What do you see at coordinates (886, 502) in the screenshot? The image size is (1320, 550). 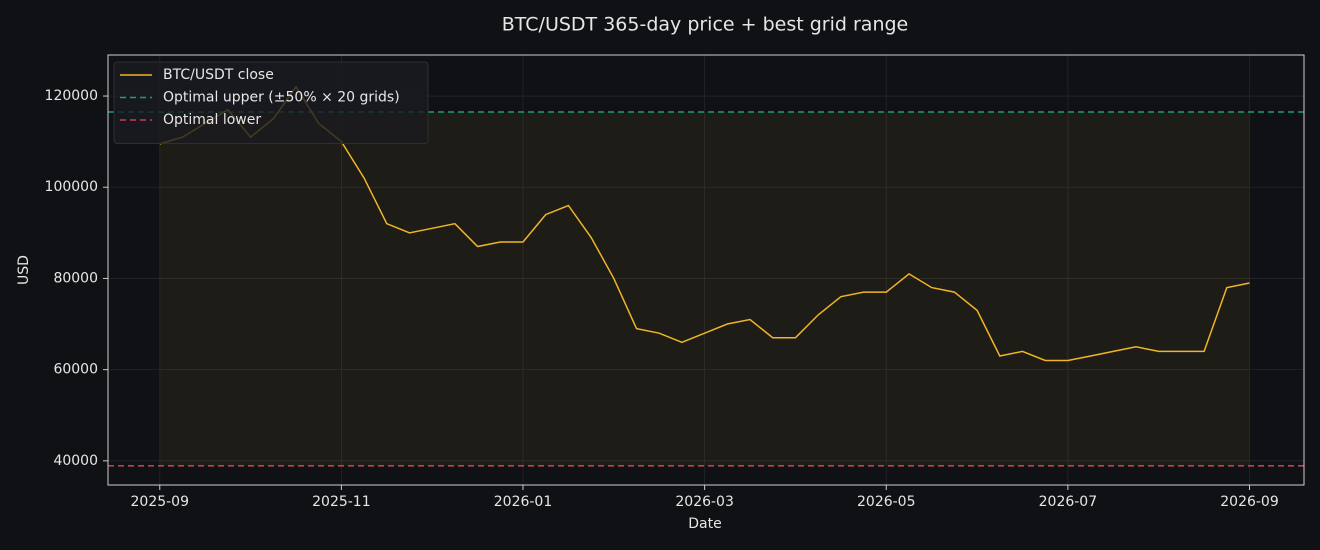 I see `x-tick-label: 2026-05` at bounding box center [886, 502].